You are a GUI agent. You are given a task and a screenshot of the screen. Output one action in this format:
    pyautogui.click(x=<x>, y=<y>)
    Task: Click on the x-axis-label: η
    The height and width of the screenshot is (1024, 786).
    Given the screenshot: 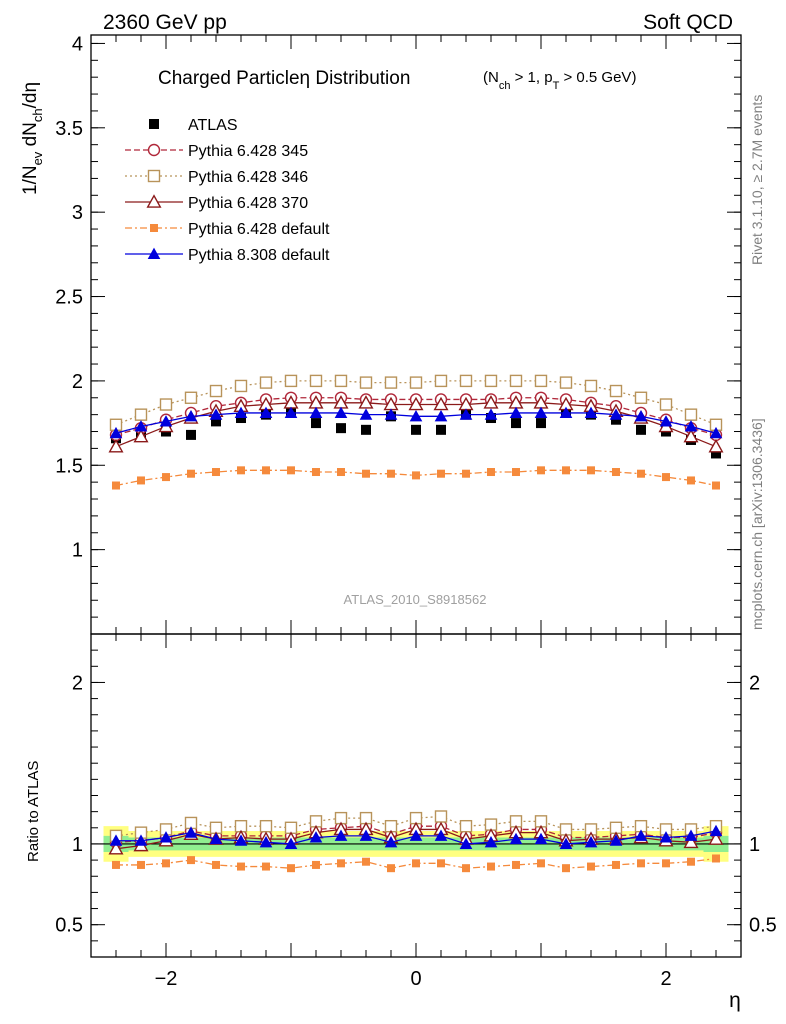 What is the action you would take?
    pyautogui.click(x=735, y=1000)
    